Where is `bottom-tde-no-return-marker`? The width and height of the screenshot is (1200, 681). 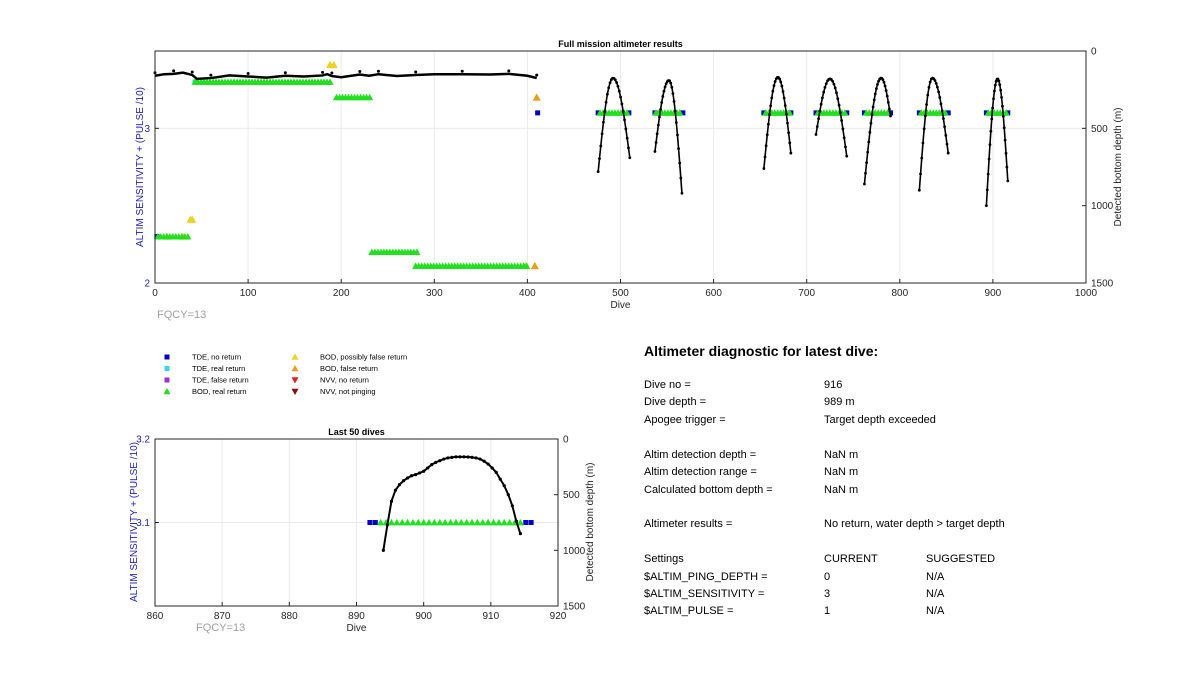 bottom-tde-no-return-marker is located at coordinates (375, 522).